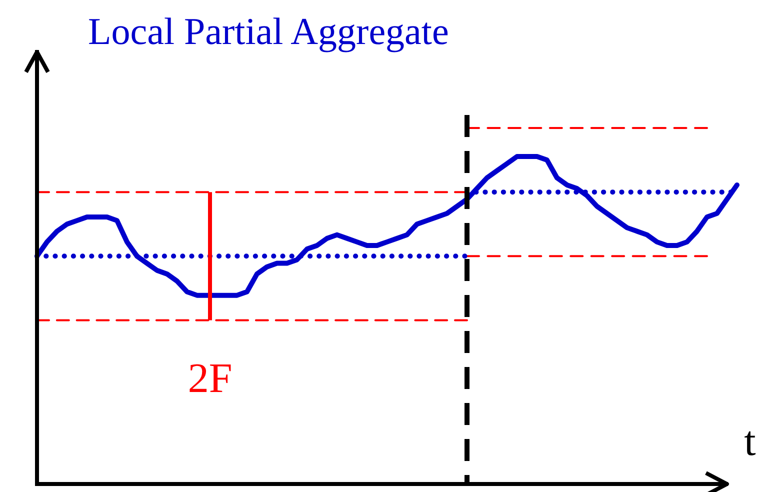 This screenshot has height=492, width=769. What do you see at coordinates (750, 442) in the screenshot?
I see `x-axis-title: t` at bounding box center [750, 442].